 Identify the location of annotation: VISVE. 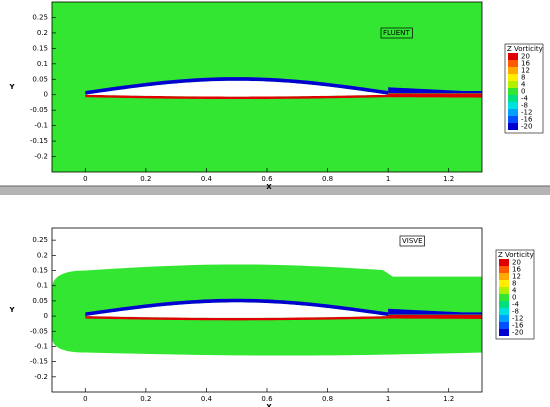
(412, 241).